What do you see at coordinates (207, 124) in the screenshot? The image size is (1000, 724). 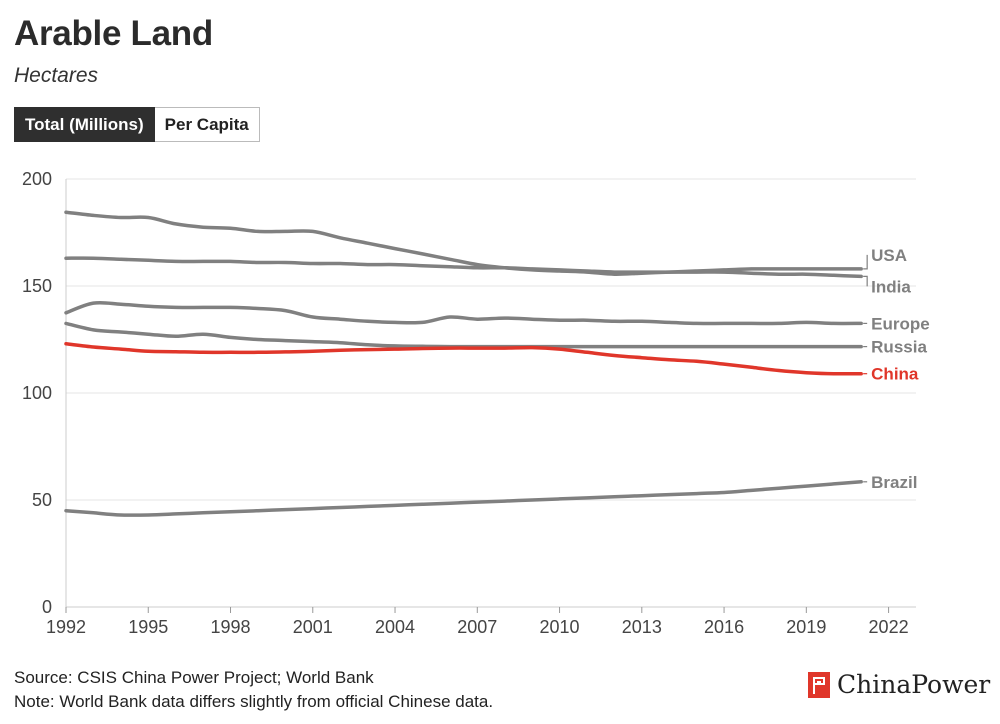 I see `per-capita-tab: Per Capita` at bounding box center [207, 124].